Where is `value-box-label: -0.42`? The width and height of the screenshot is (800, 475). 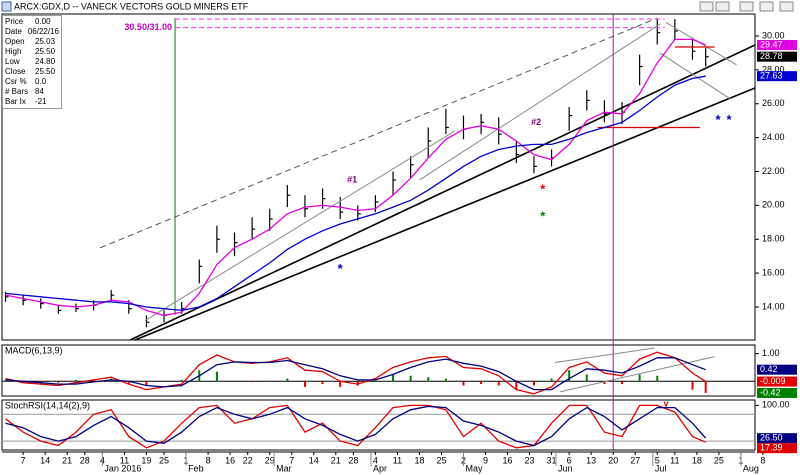
value-box-label: -0.42 is located at coordinates (770, 392).